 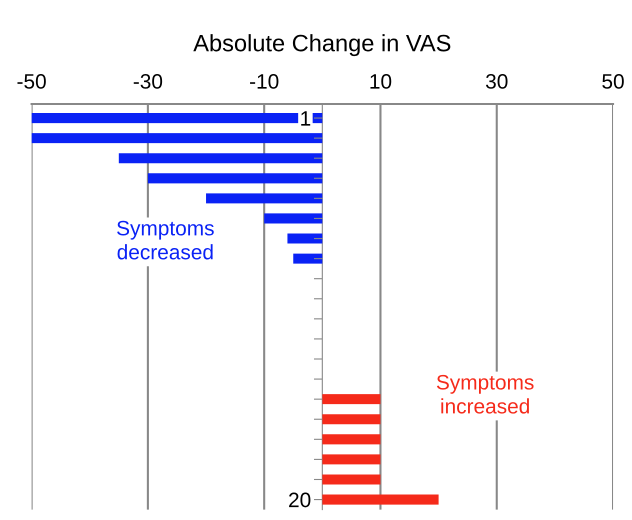 What do you see at coordinates (497, 81) in the screenshot?
I see `x-tick-label: 30` at bounding box center [497, 81].